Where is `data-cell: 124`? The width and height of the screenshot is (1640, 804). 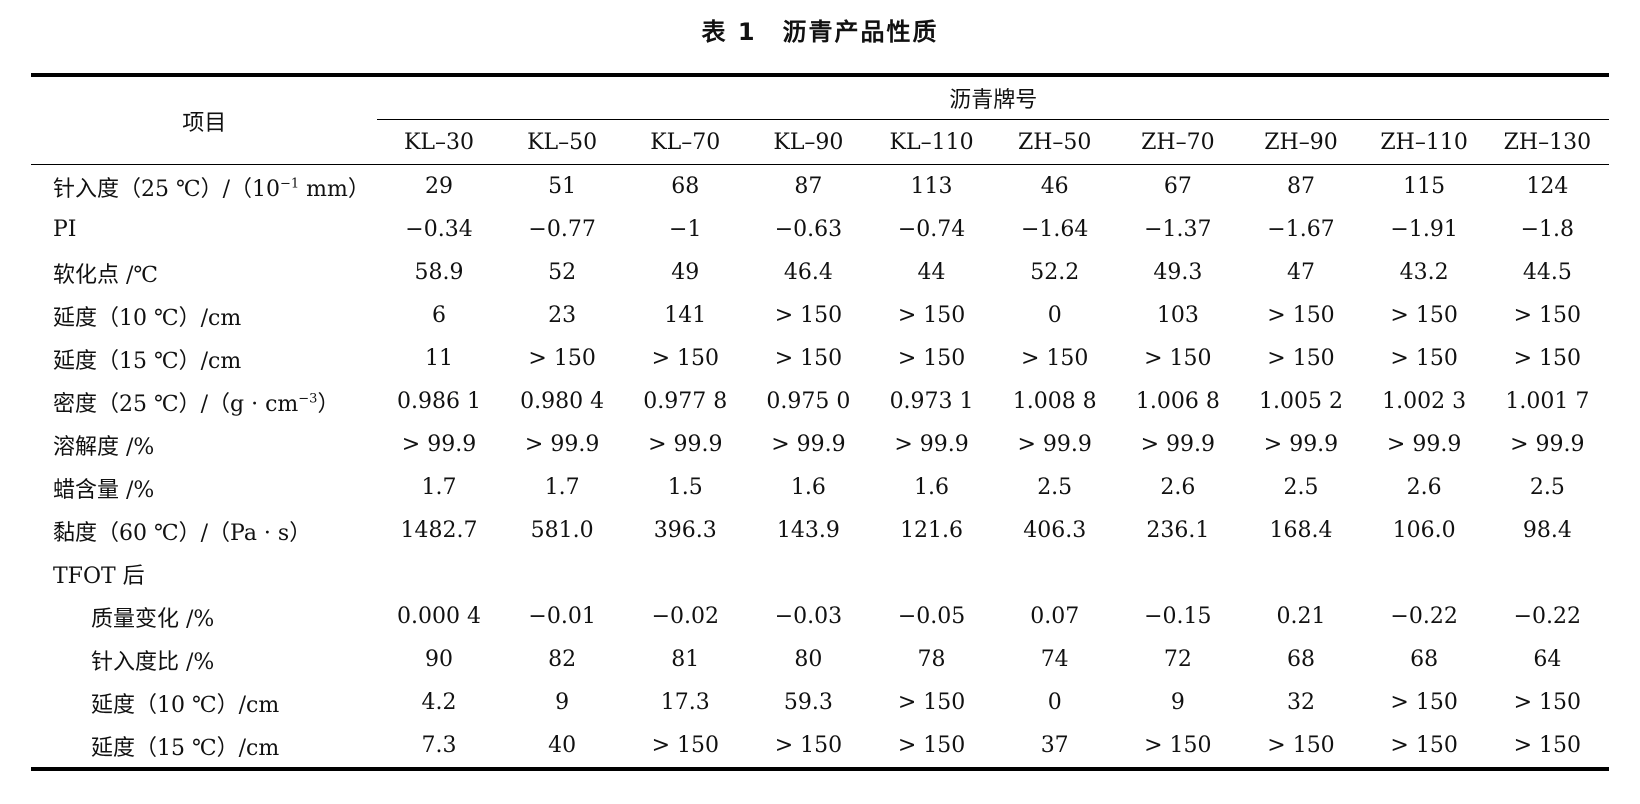 data-cell: 124 is located at coordinates (1547, 186).